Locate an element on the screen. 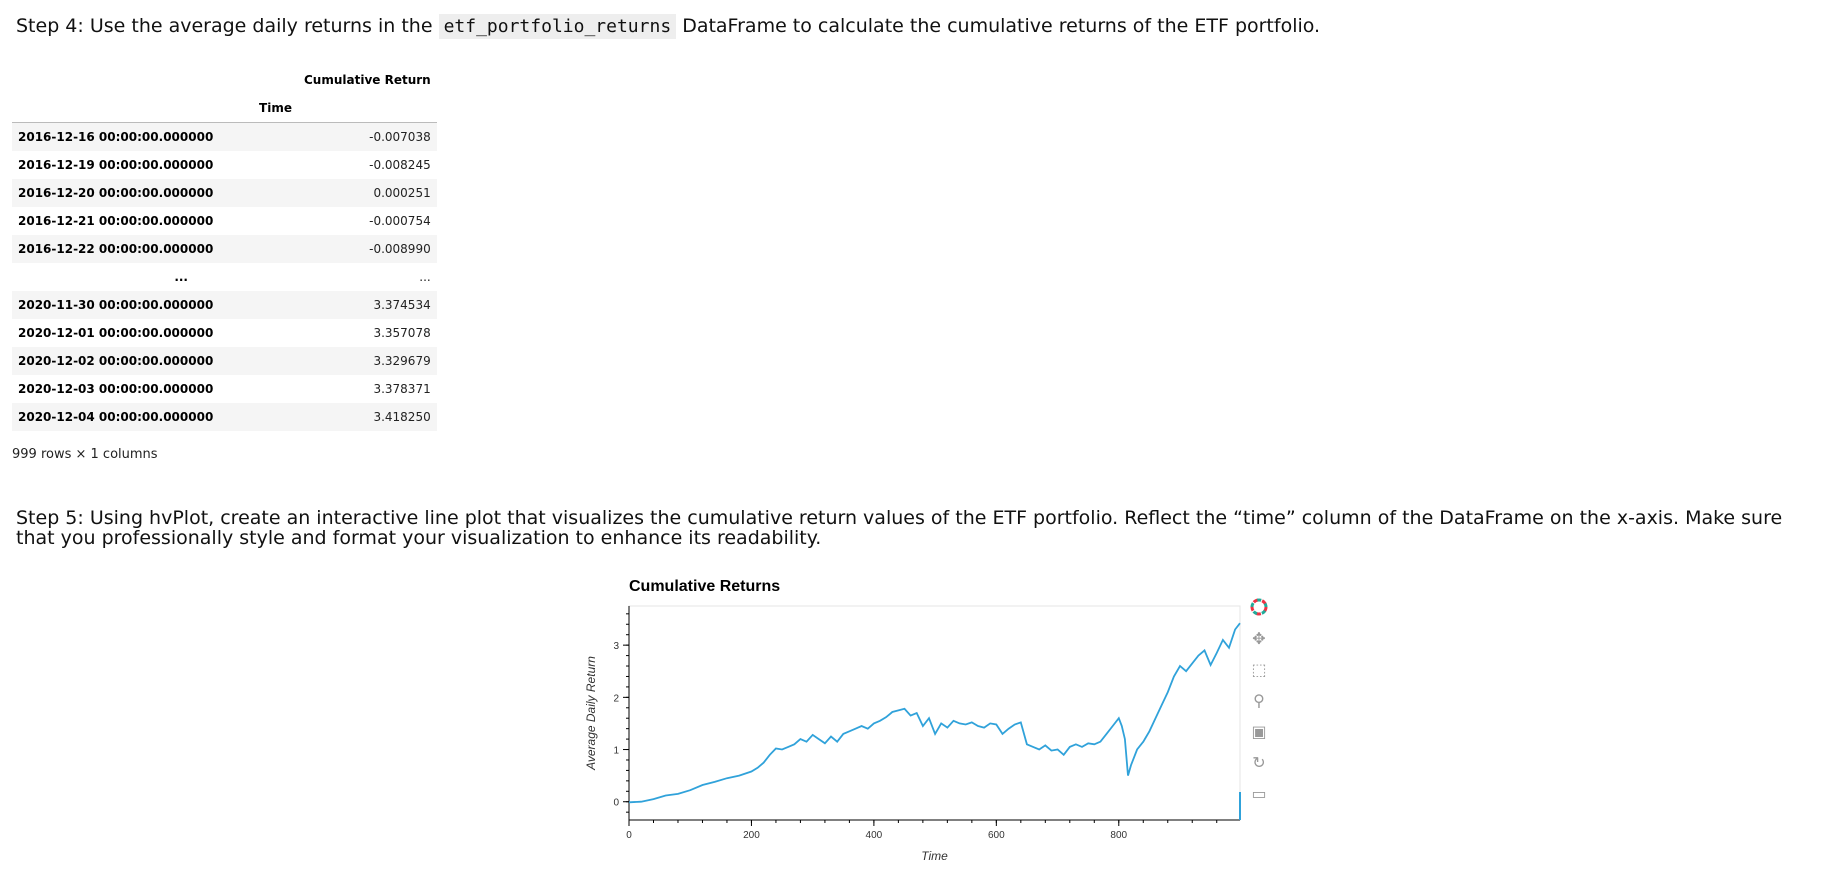 The height and width of the screenshot is (870, 1834). row-value-cell: 3.378371 is located at coordinates (402, 389).